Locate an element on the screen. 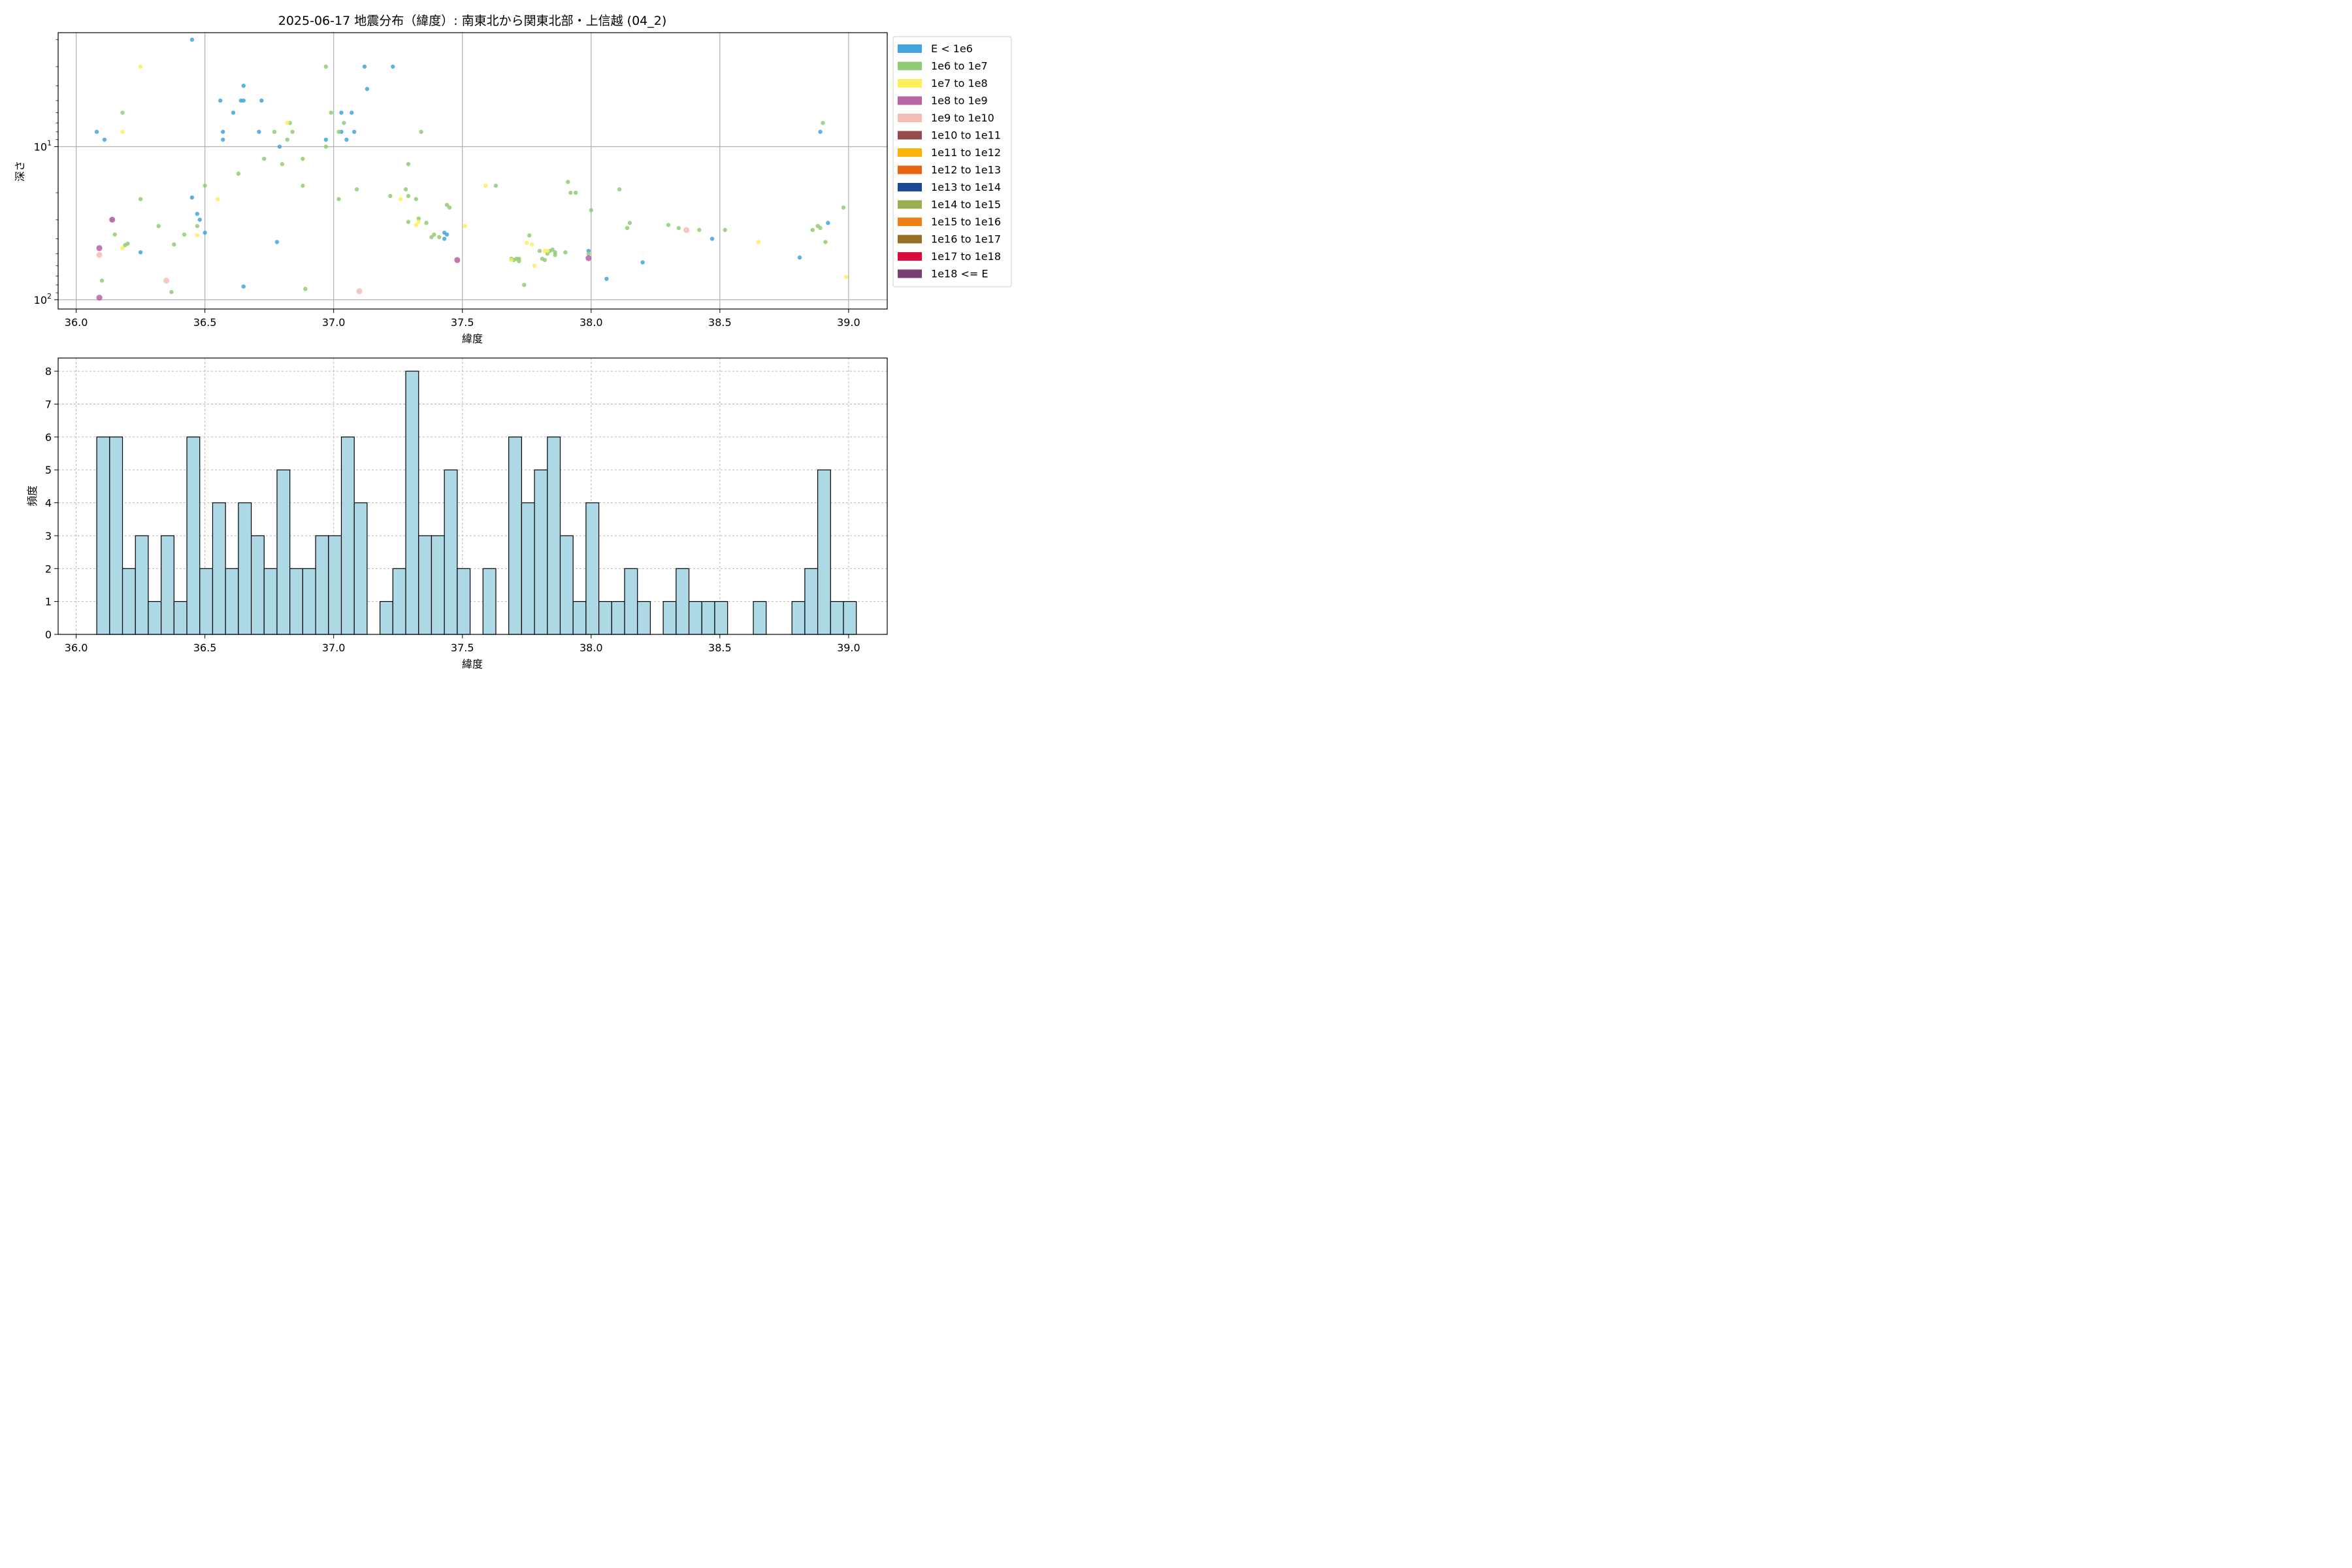  legend-entry: 1e12 to 1e13 is located at coordinates (949, 170).